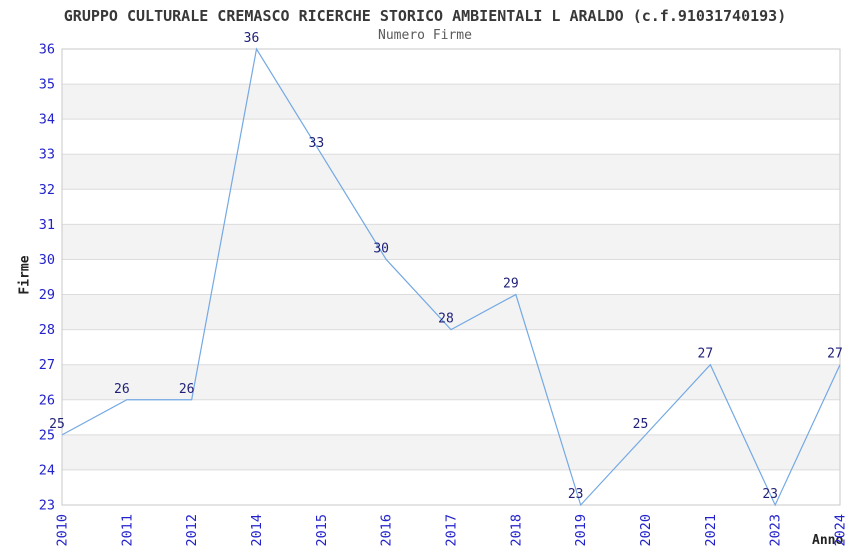 This screenshot has height=550, width=850. What do you see at coordinates (47, 295) in the screenshot?
I see `y-tick-label: 29` at bounding box center [47, 295].